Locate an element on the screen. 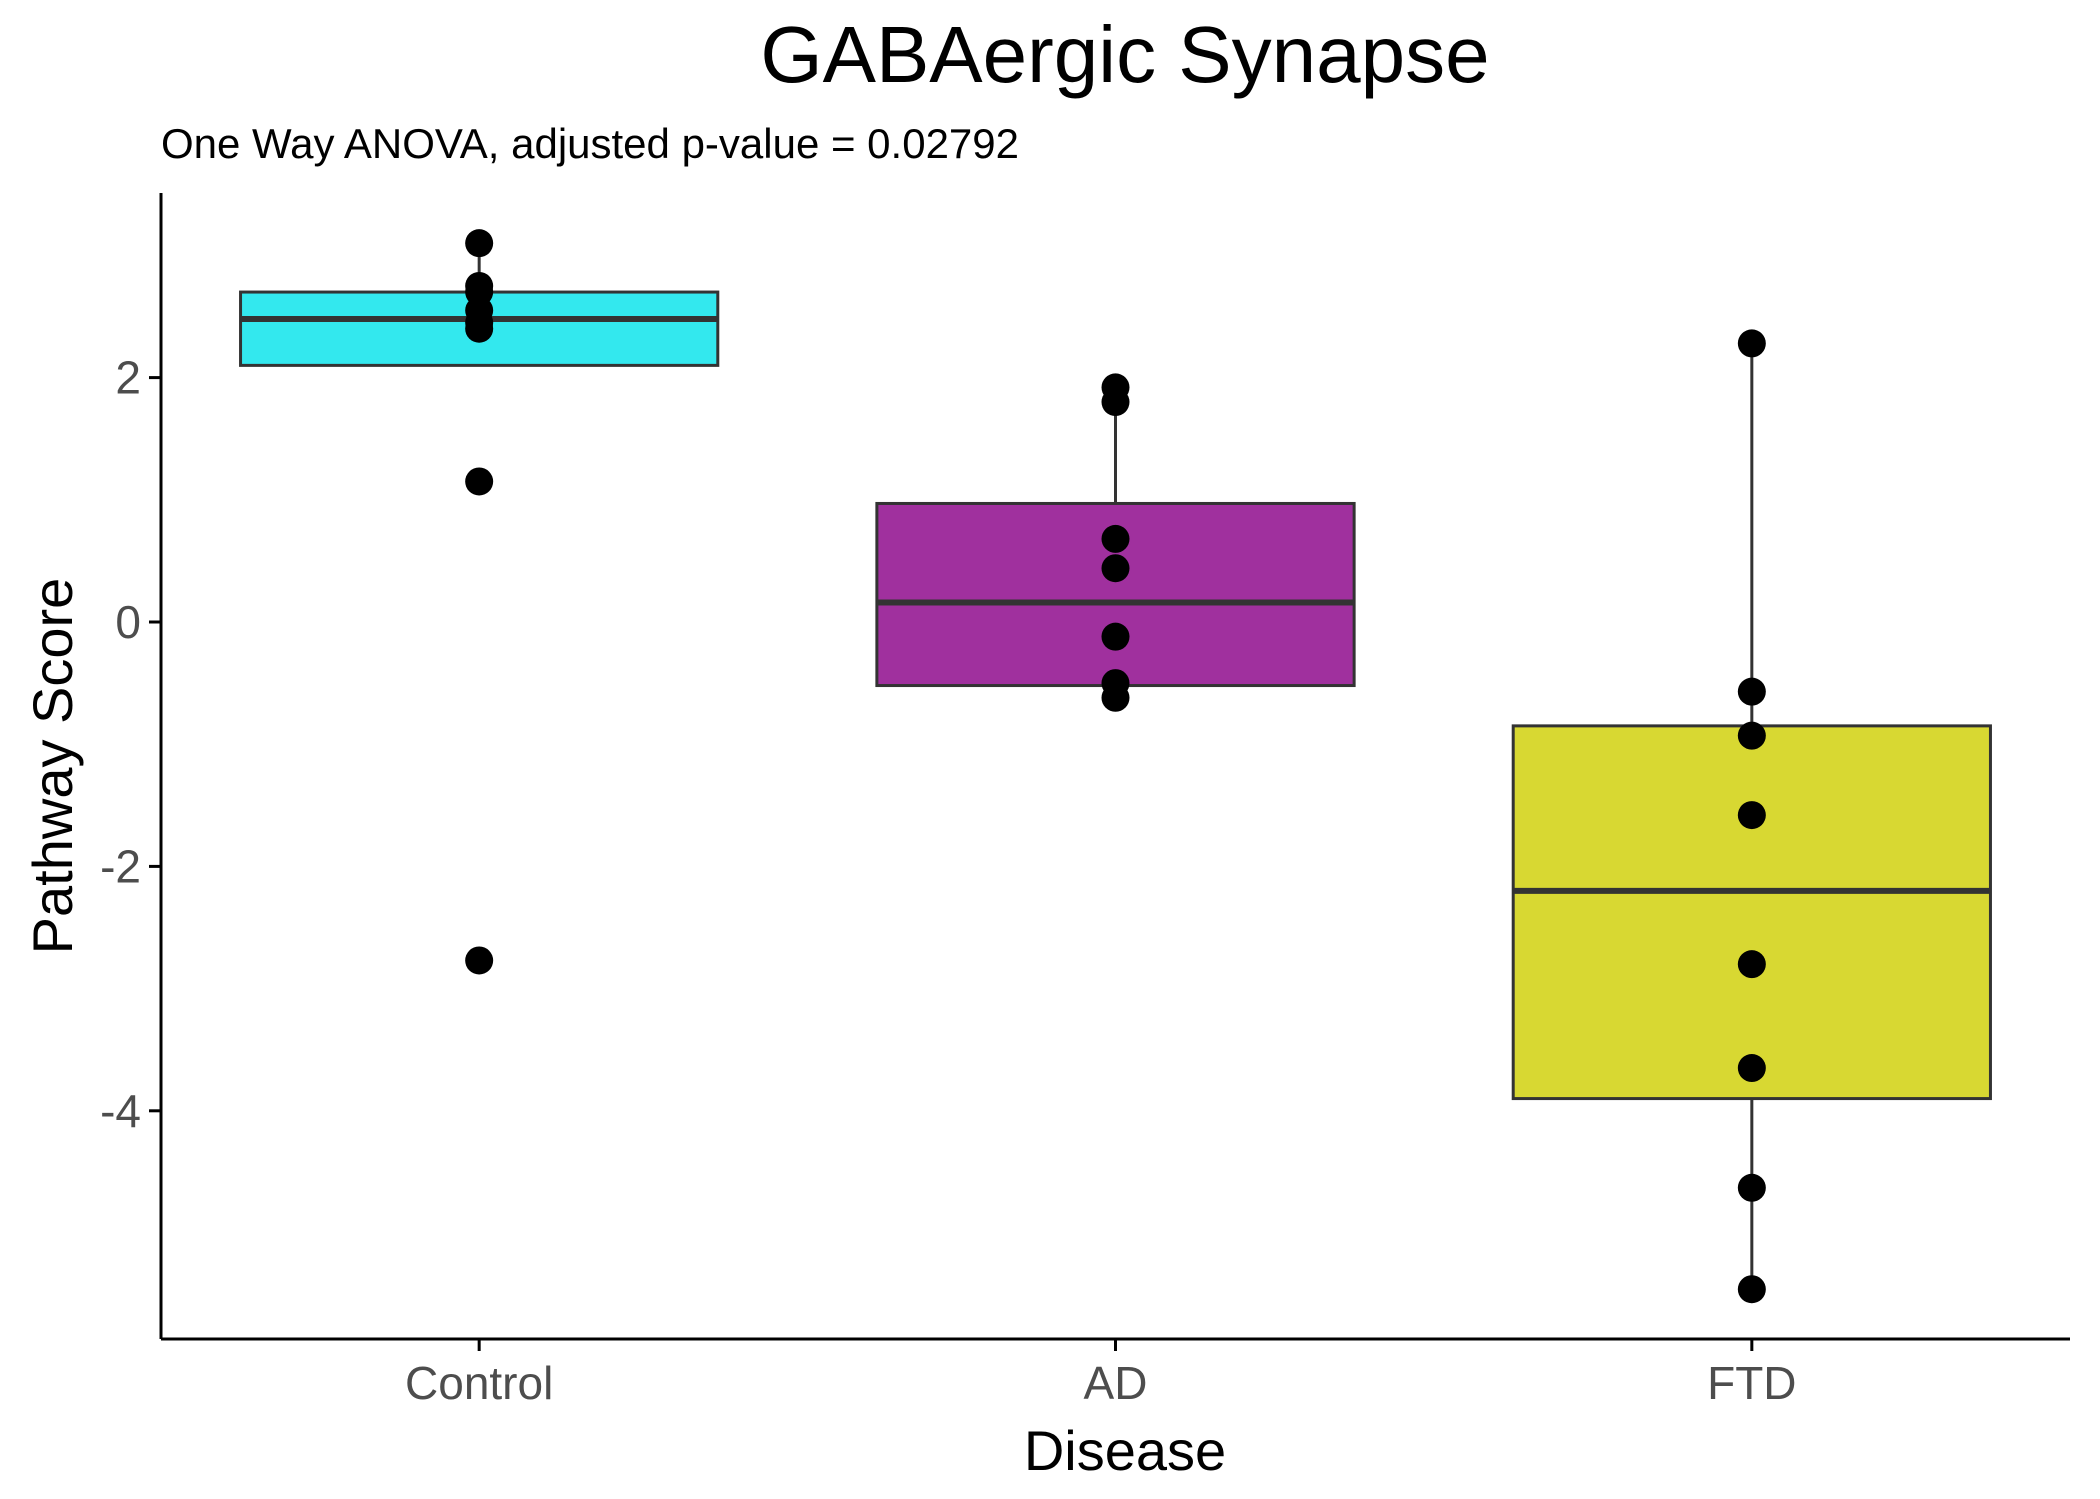 This screenshot has width=2100, height=1499. x-tick-label: Control is located at coordinates (479, 1383).